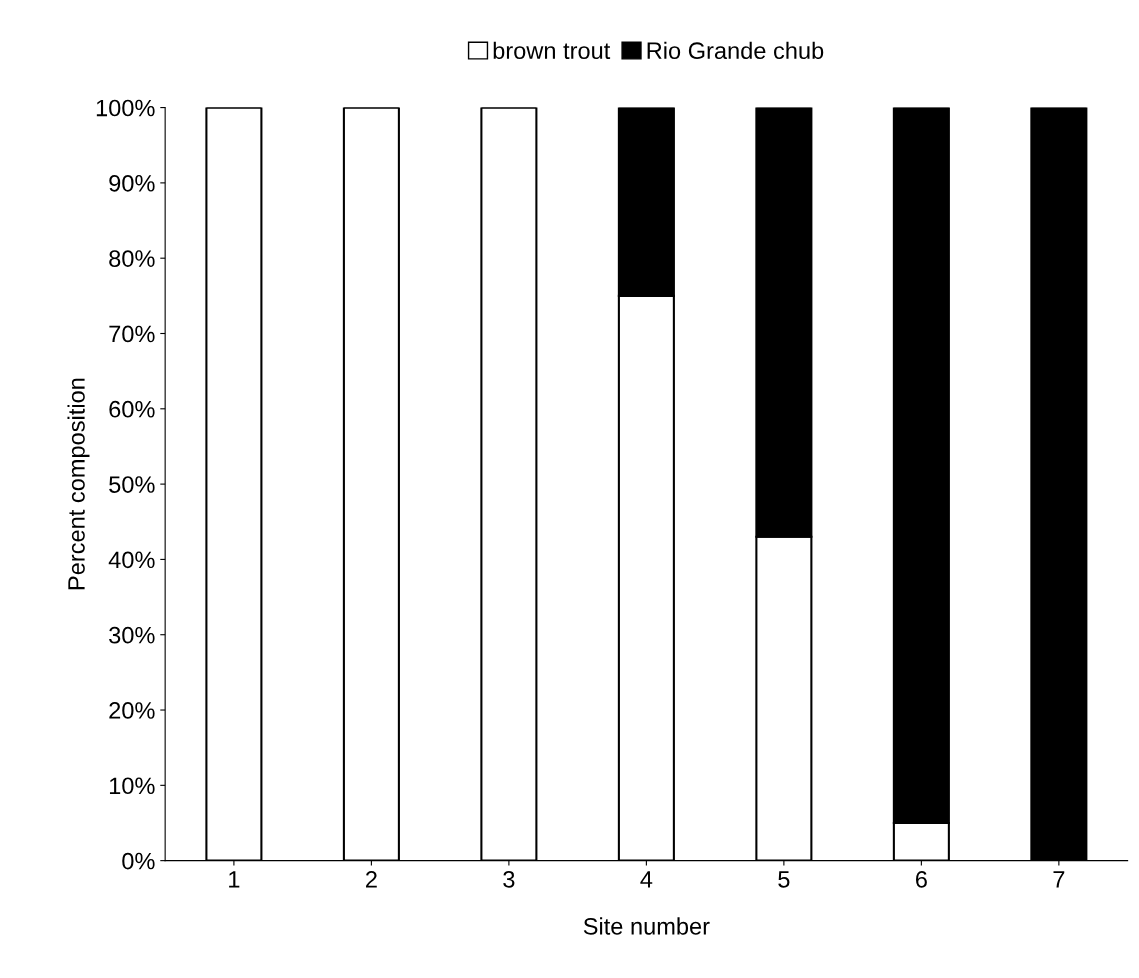  What do you see at coordinates (78, 484) in the screenshot?
I see `y-axis-title: Percent composition` at bounding box center [78, 484].